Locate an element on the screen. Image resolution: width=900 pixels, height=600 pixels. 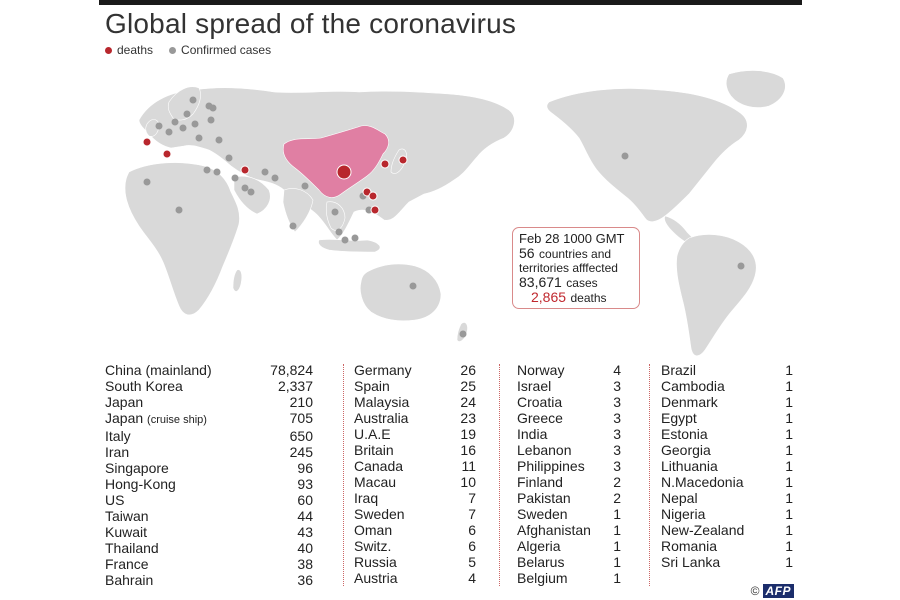
country-name: Iraq is located at coordinates (366, 498).